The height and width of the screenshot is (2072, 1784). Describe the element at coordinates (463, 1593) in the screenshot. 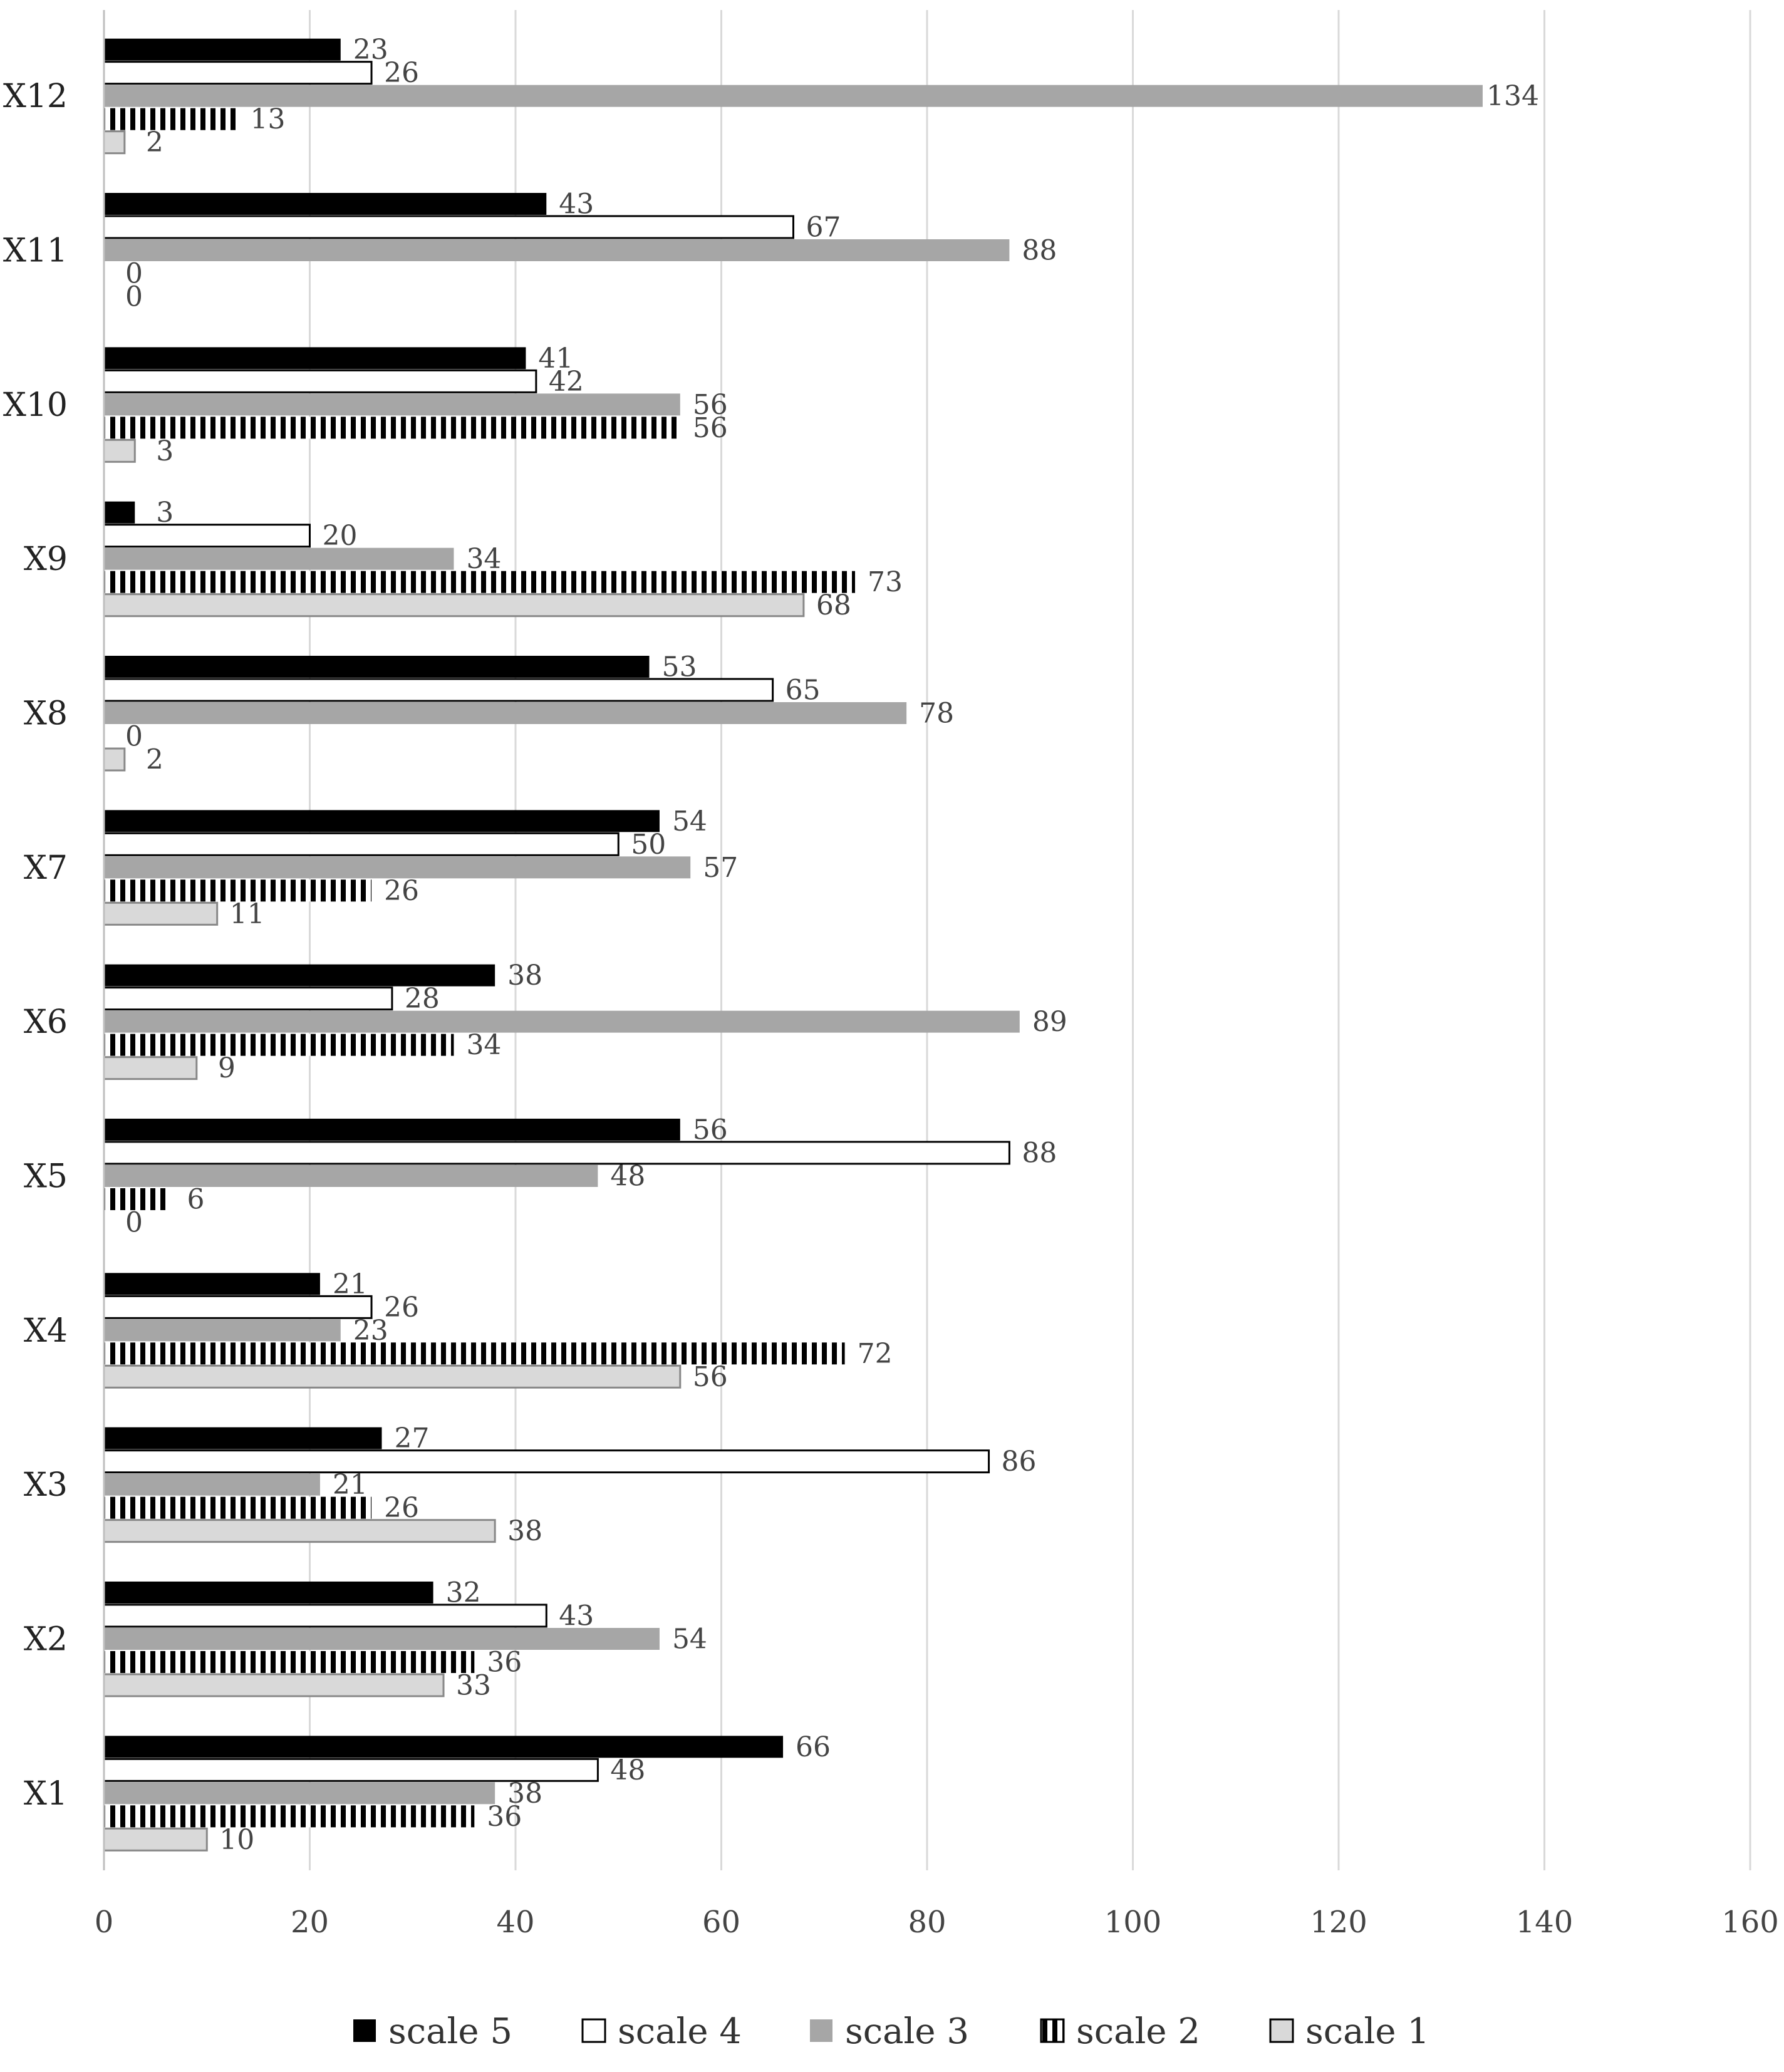

I see `data-label: 32` at that location.